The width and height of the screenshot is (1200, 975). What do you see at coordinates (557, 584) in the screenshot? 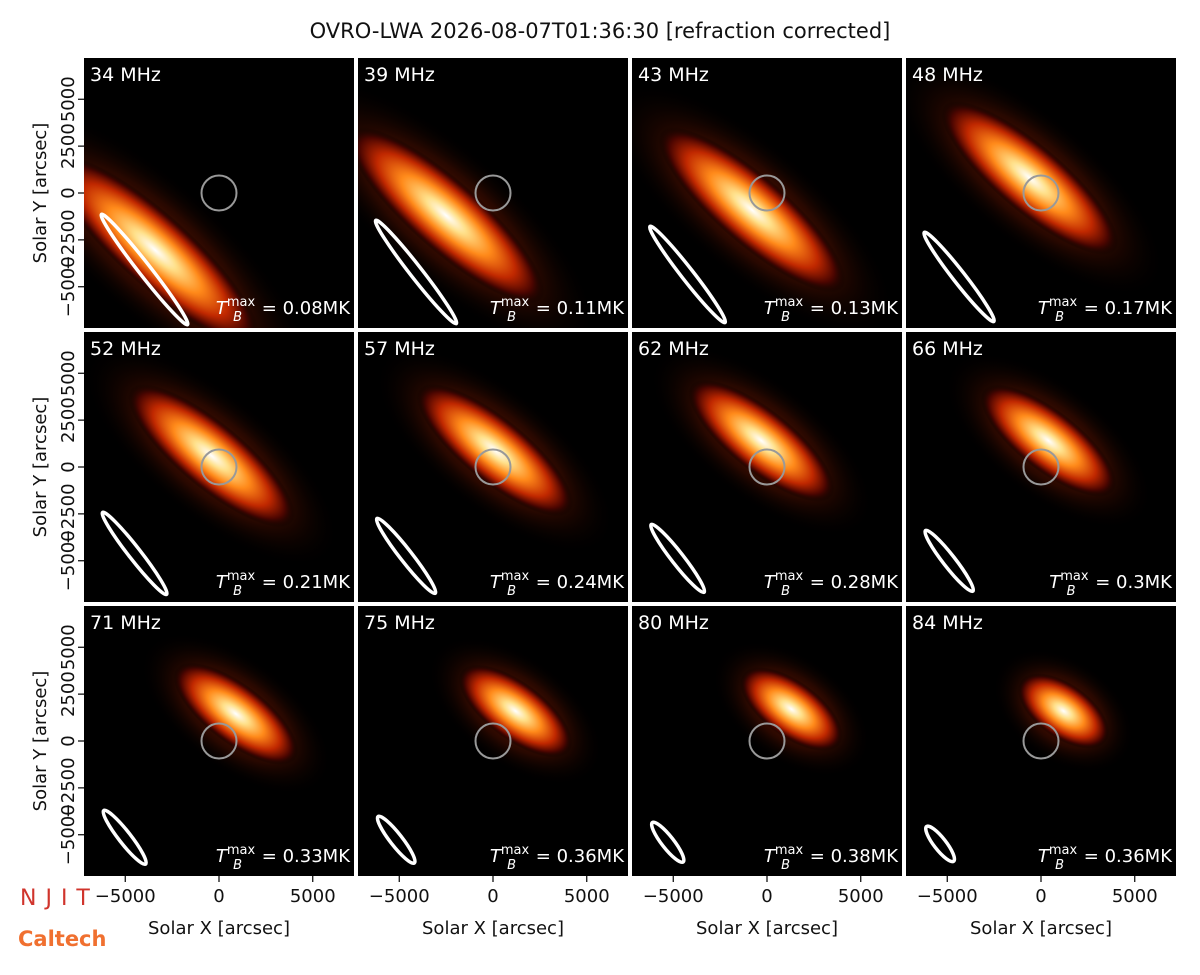
I see `tb-annotation: Tmax B = 0.24MK` at bounding box center [557, 584].